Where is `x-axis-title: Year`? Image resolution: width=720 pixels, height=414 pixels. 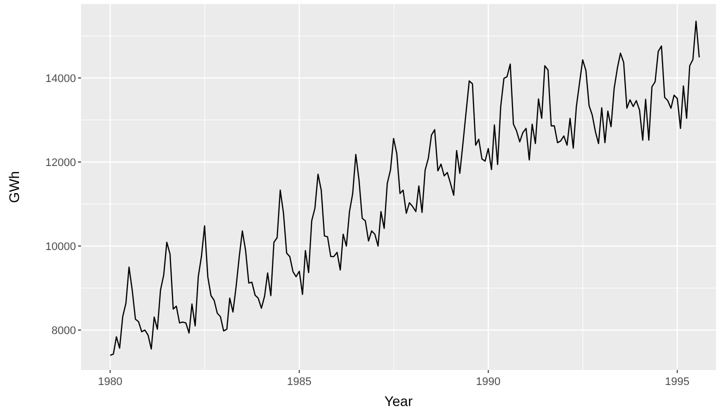 x-axis-title: Year is located at coordinates (398, 401).